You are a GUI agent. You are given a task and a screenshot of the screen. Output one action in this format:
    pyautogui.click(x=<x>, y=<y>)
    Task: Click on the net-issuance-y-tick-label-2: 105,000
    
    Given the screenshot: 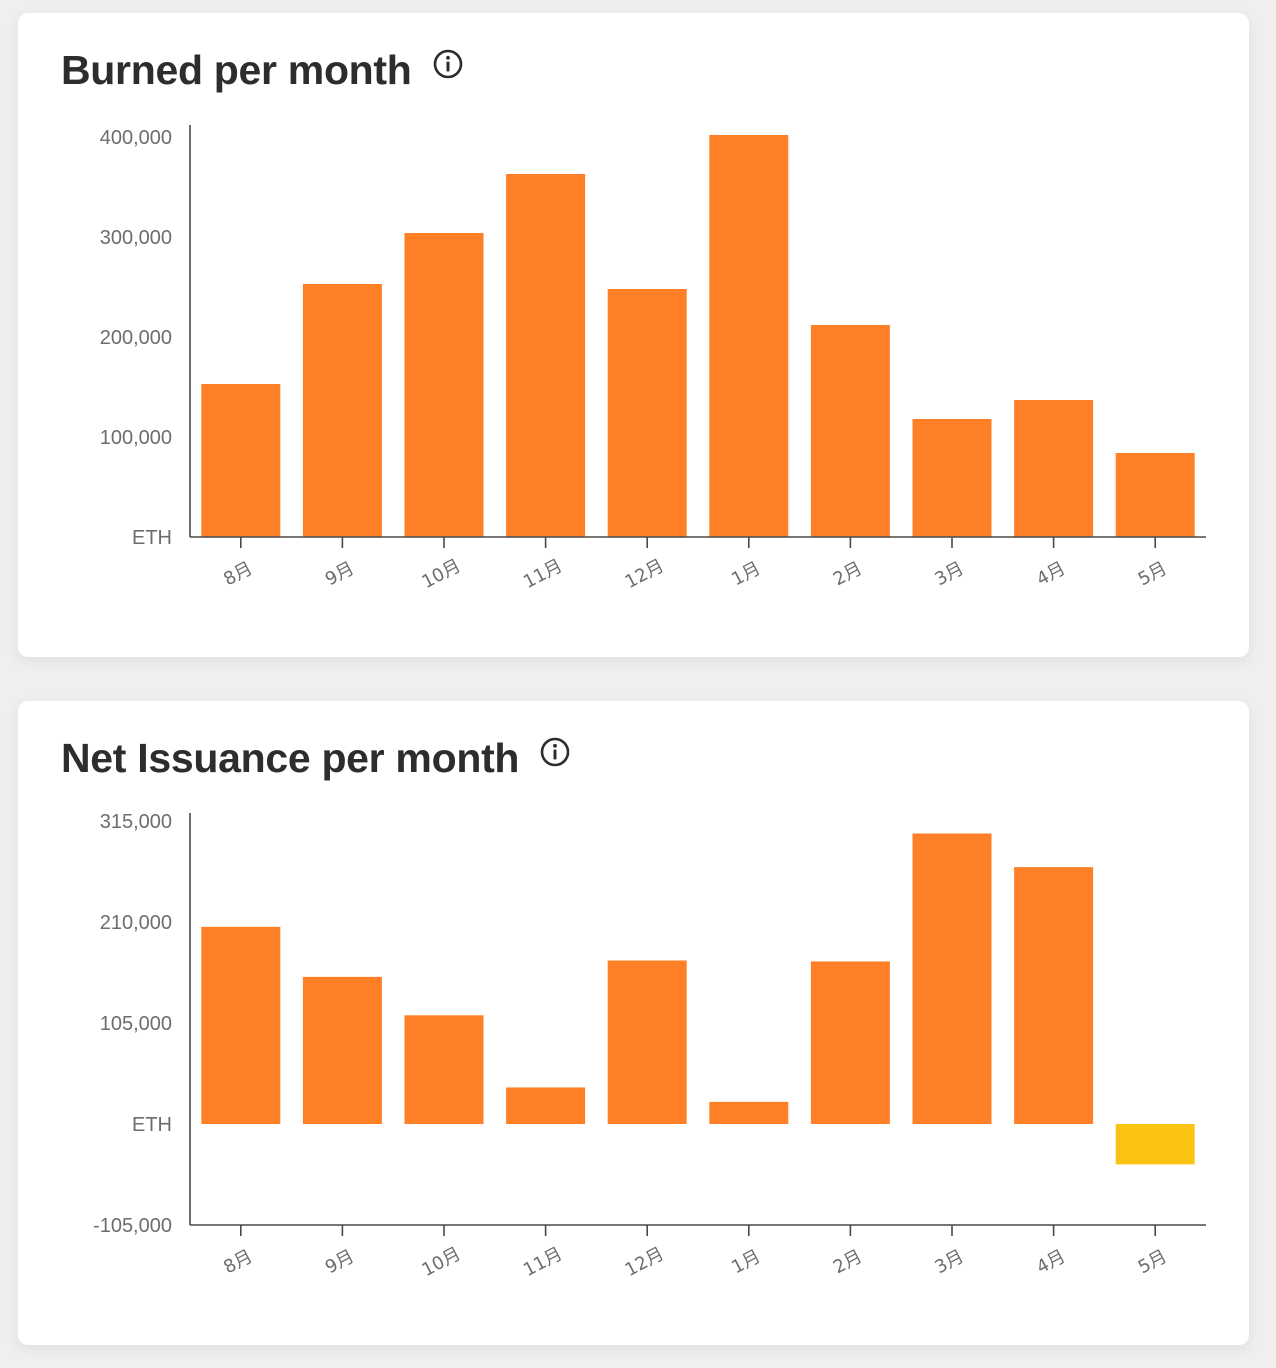 What is the action you would take?
    pyautogui.click(x=136, y=1024)
    